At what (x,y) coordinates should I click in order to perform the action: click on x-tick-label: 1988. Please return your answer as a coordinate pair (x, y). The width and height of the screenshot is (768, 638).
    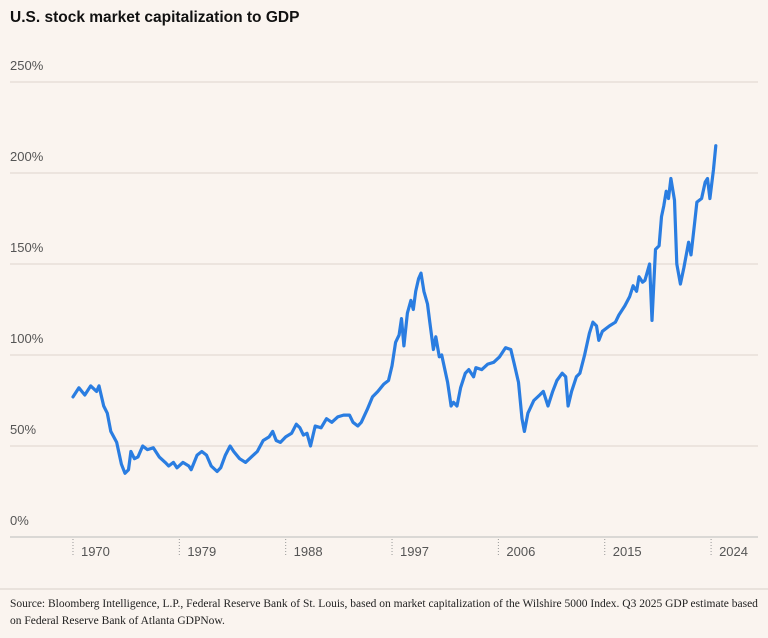
    Looking at the image, I should click on (308, 551).